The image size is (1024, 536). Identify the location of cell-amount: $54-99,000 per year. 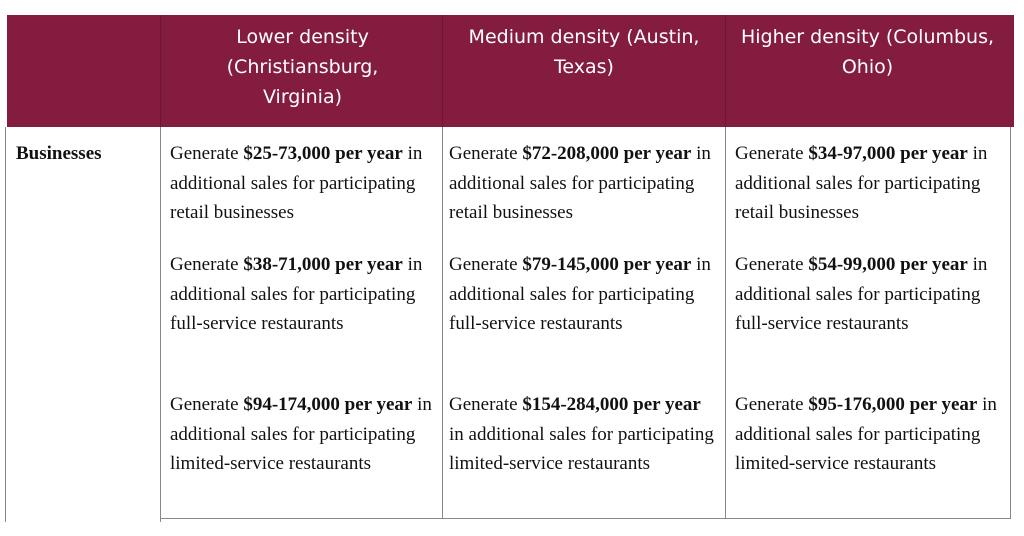
(888, 264).